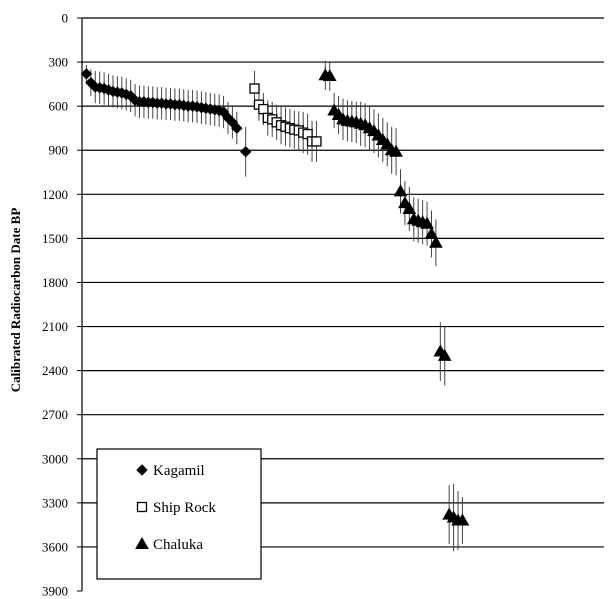  What do you see at coordinates (55, 194) in the screenshot?
I see `y-tick-label: 1200` at bounding box center [55, 194].